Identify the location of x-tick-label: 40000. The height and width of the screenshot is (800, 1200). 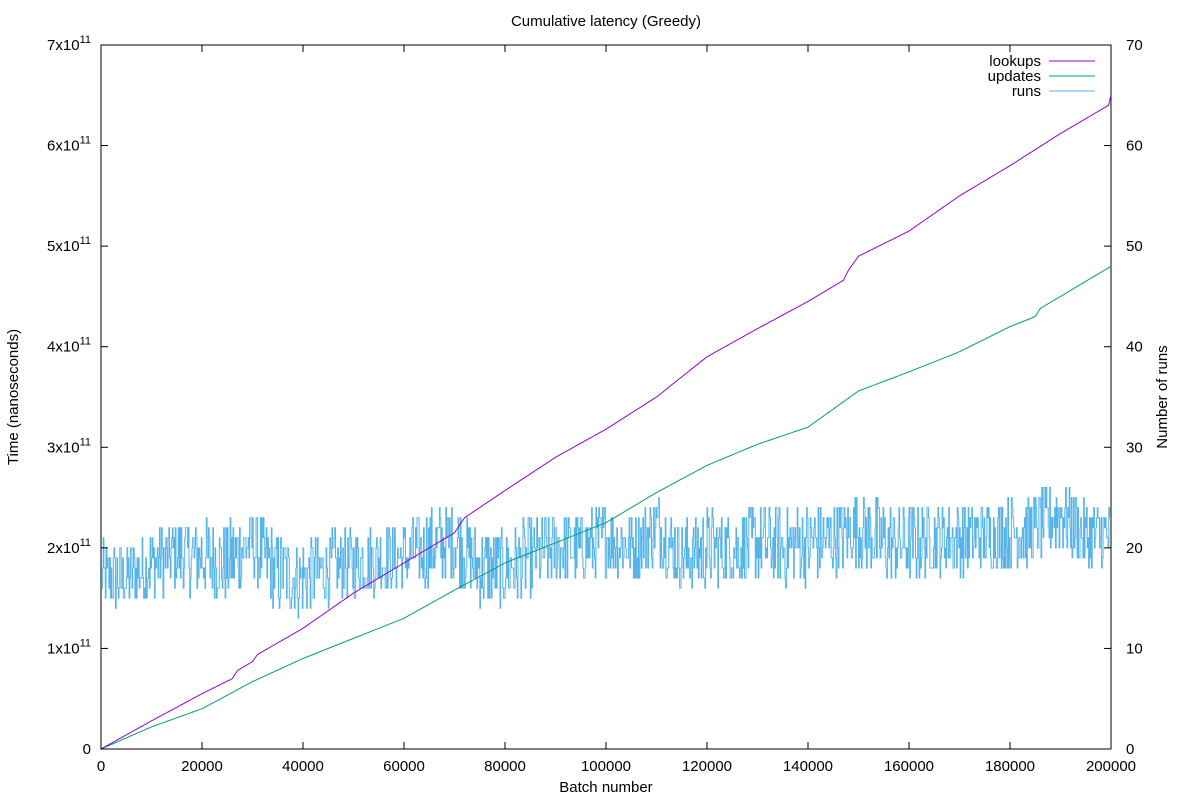
(303, 766).